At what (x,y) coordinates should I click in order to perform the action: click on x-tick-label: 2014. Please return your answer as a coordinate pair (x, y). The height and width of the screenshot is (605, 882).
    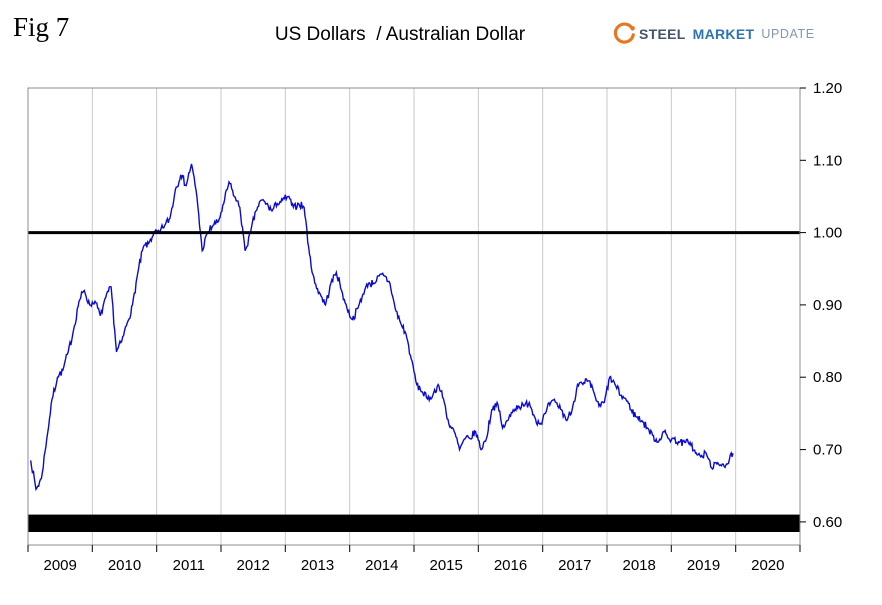
    Looking at the image, I should click on (381, 565).